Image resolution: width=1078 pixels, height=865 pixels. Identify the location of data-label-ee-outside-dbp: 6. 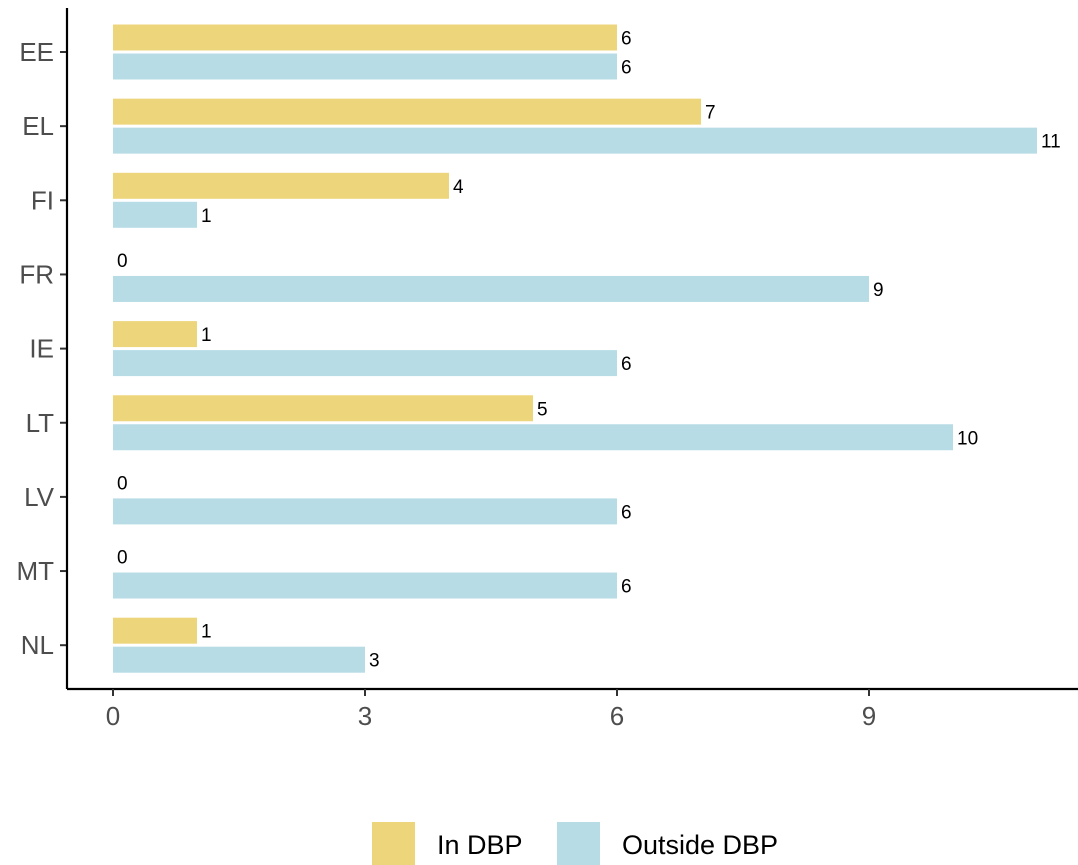
(626, 68).